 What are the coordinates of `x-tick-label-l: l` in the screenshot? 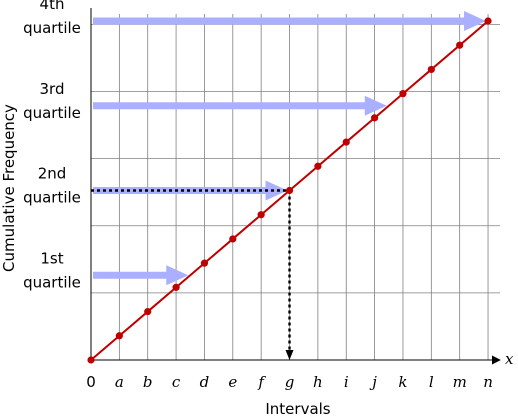 It's located at (431, 382).